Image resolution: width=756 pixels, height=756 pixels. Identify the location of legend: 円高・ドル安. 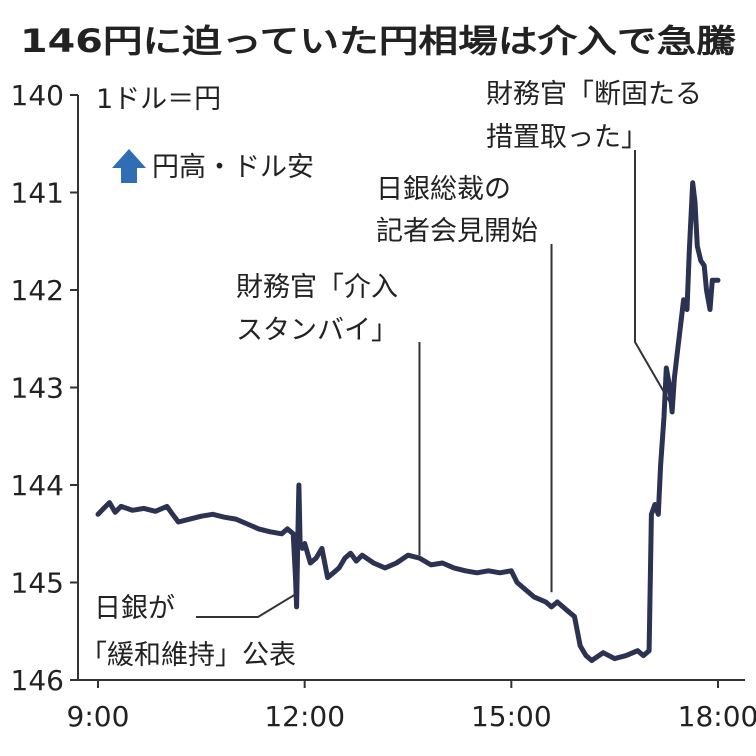
(213, 166).